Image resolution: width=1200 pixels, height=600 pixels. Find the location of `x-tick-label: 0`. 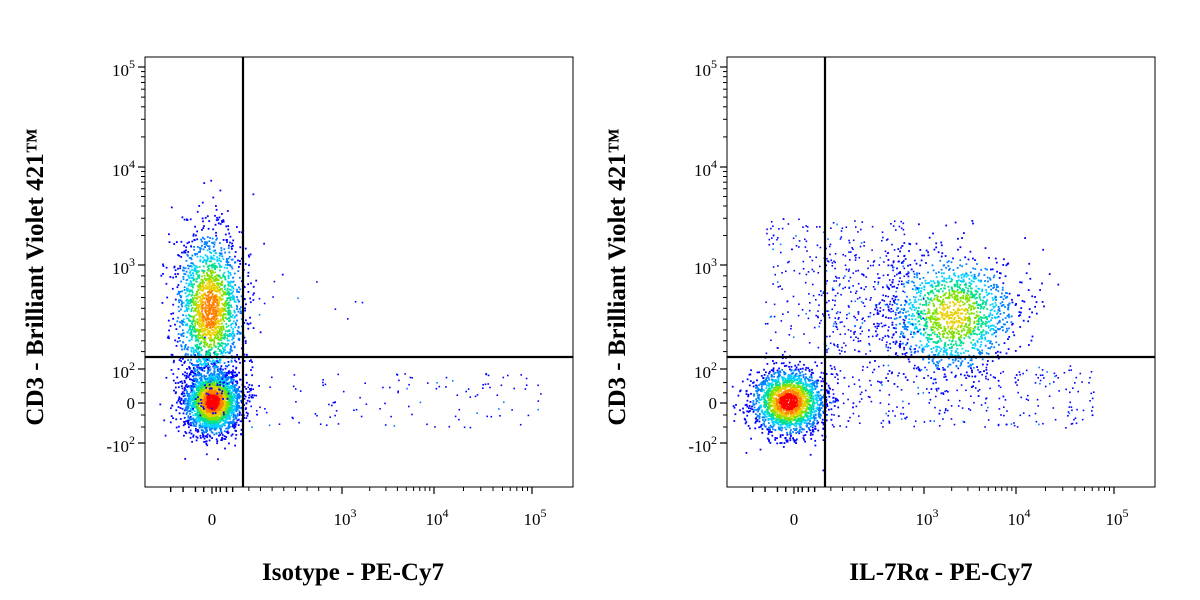

x-tick-label: 0 is located at coordinates (212, 519).